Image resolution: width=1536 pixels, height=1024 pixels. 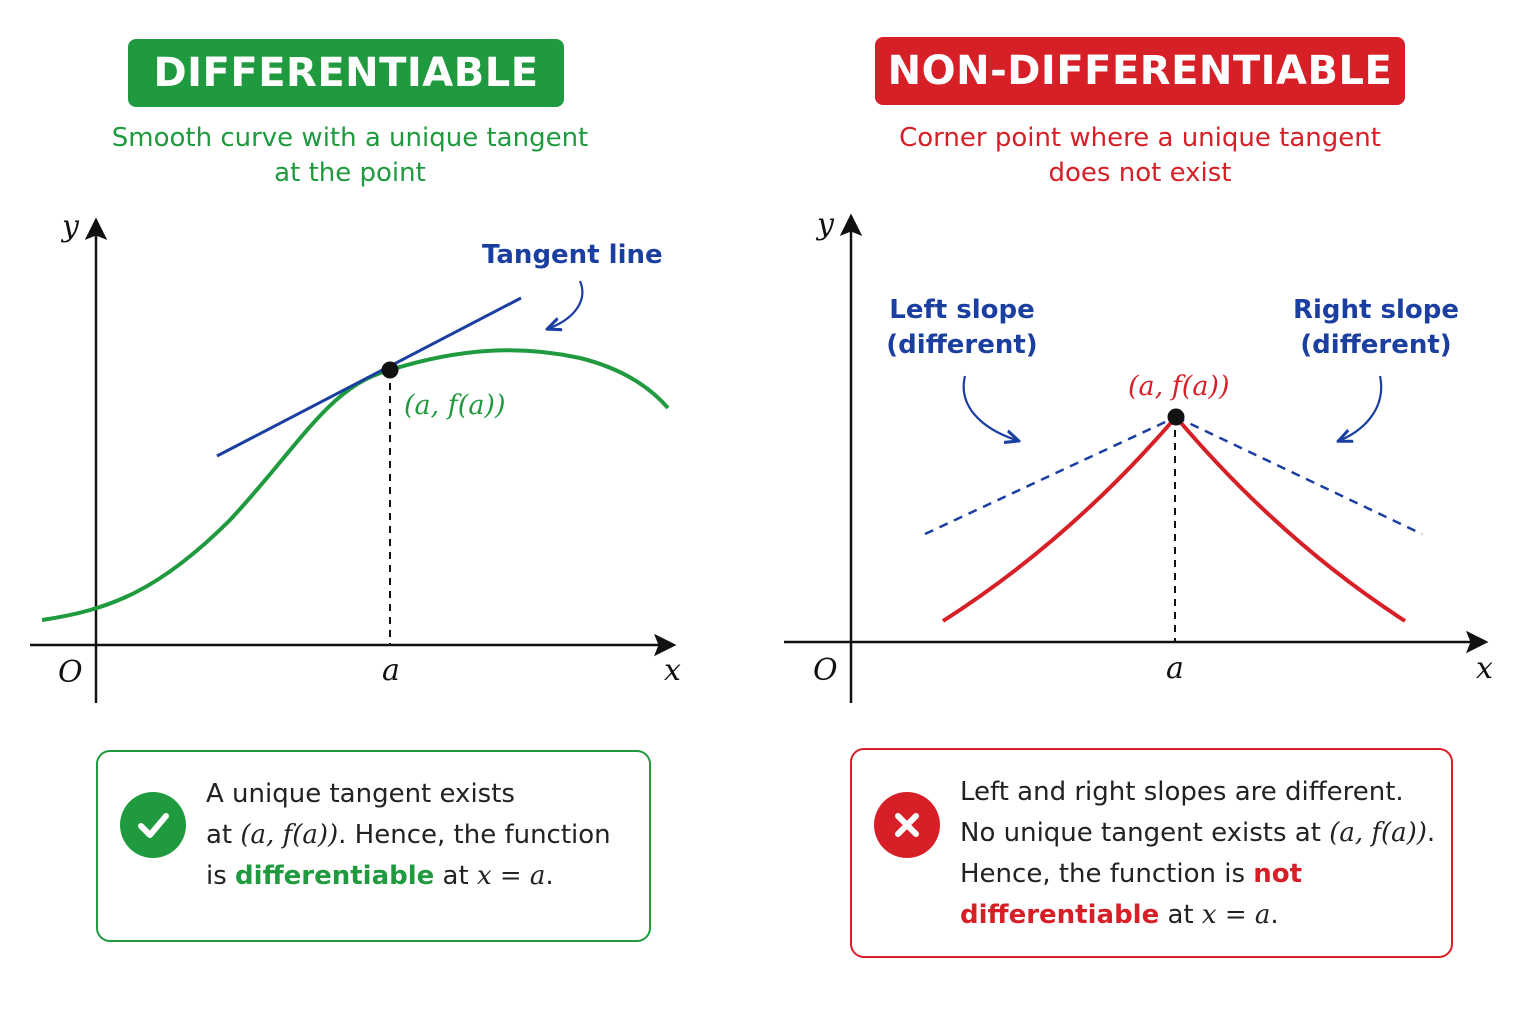 What do you see at coordinates (572, 255) in the screenshot?
I see `tangent-line-label: Tangent line` at bounding box center [572, 255].